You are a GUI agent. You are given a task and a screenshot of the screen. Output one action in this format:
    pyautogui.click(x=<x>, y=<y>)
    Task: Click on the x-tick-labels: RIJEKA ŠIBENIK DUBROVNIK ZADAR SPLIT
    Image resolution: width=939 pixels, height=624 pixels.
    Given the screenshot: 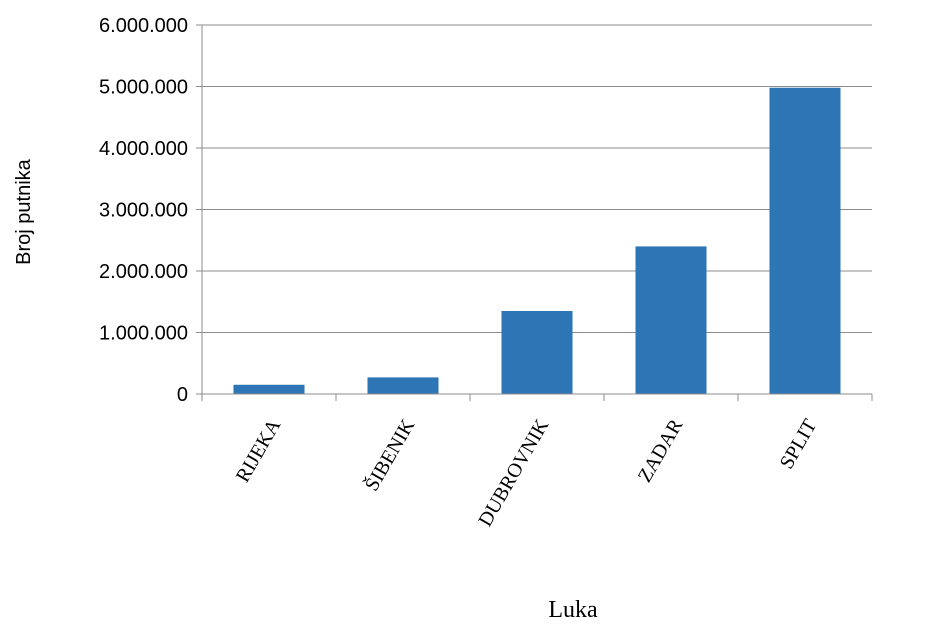 What is the action you would take?
    pyautogui.click(x=526, y=472)
    